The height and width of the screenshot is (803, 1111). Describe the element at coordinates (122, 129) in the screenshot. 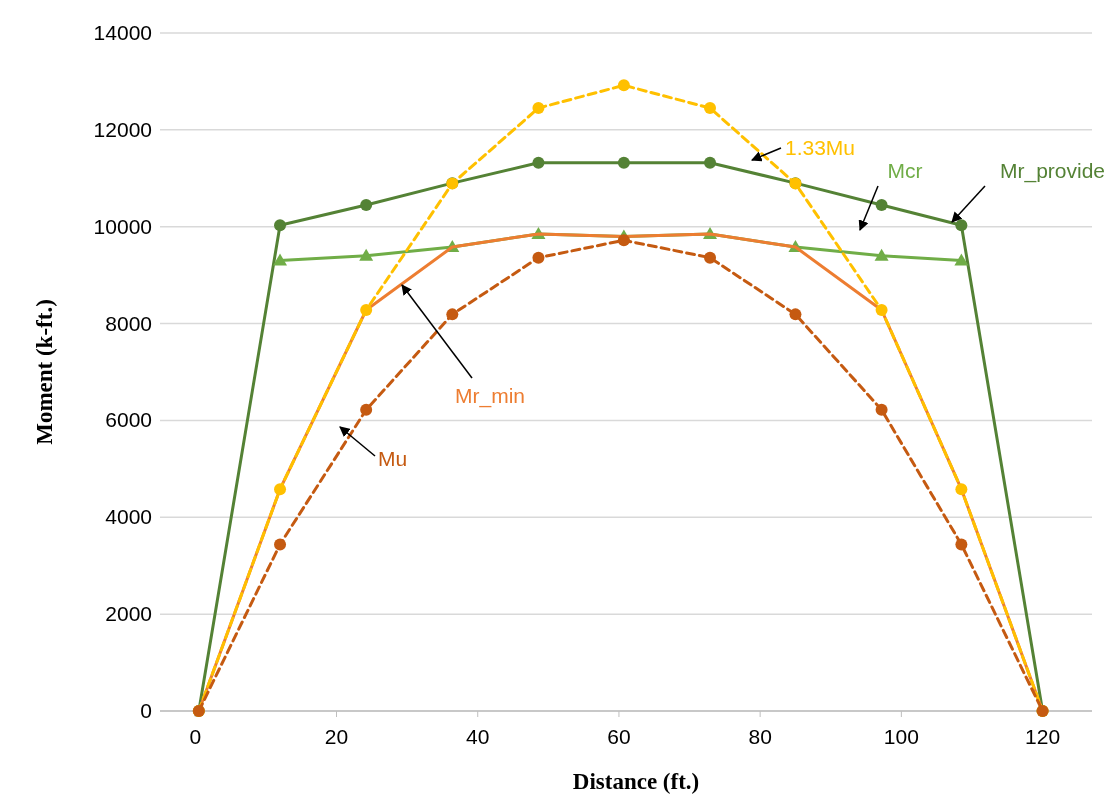

I see `y-tick-label: 12000` at that location.